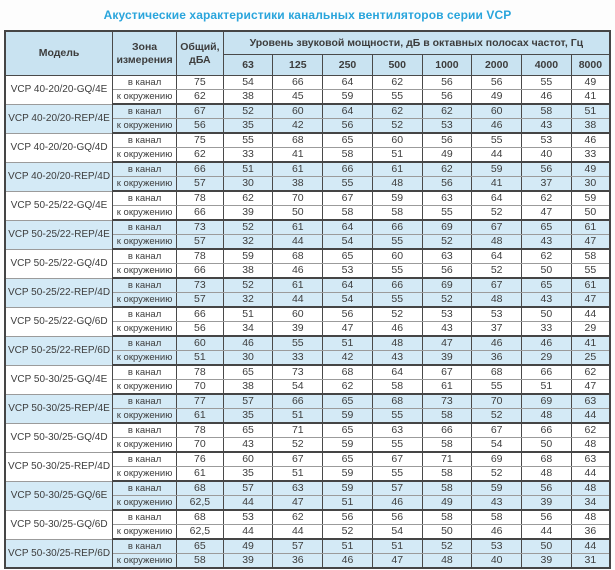 Image resolution: width=615 pixels, height=570 pixels. What do you see at coordinates (397, 401) in the screenshot?
I see `band-cell: 68` at bounding box center [397, 401].